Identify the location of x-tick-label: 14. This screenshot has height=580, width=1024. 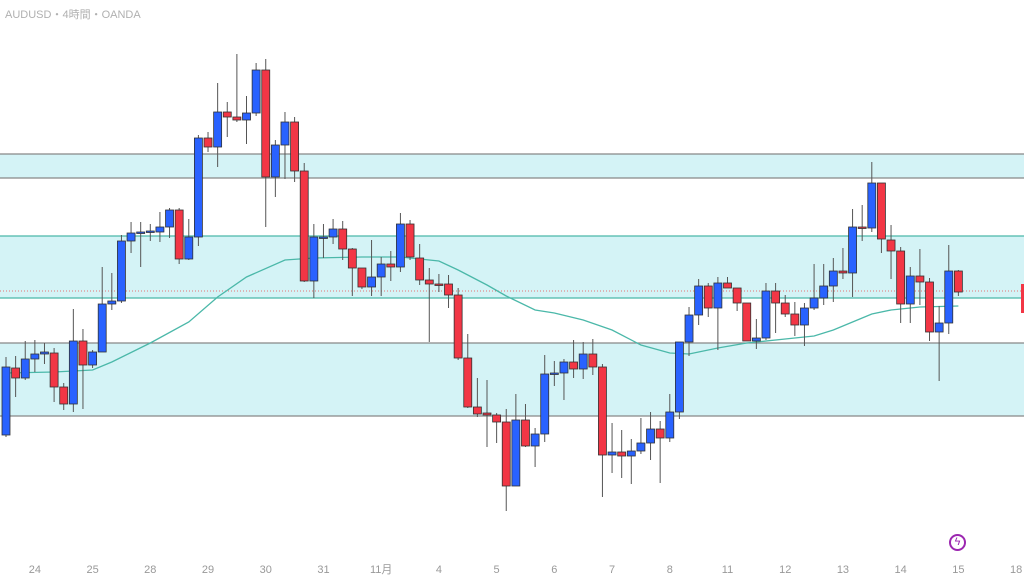
(901, 570).